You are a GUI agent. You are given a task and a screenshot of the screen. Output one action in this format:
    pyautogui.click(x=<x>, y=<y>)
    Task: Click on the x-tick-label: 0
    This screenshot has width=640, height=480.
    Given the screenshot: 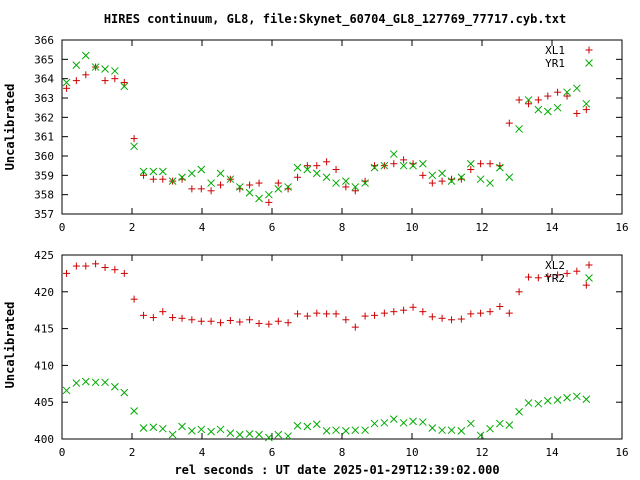 What is the action you would take?
    pyautogui.click(x=62, y=452)
    